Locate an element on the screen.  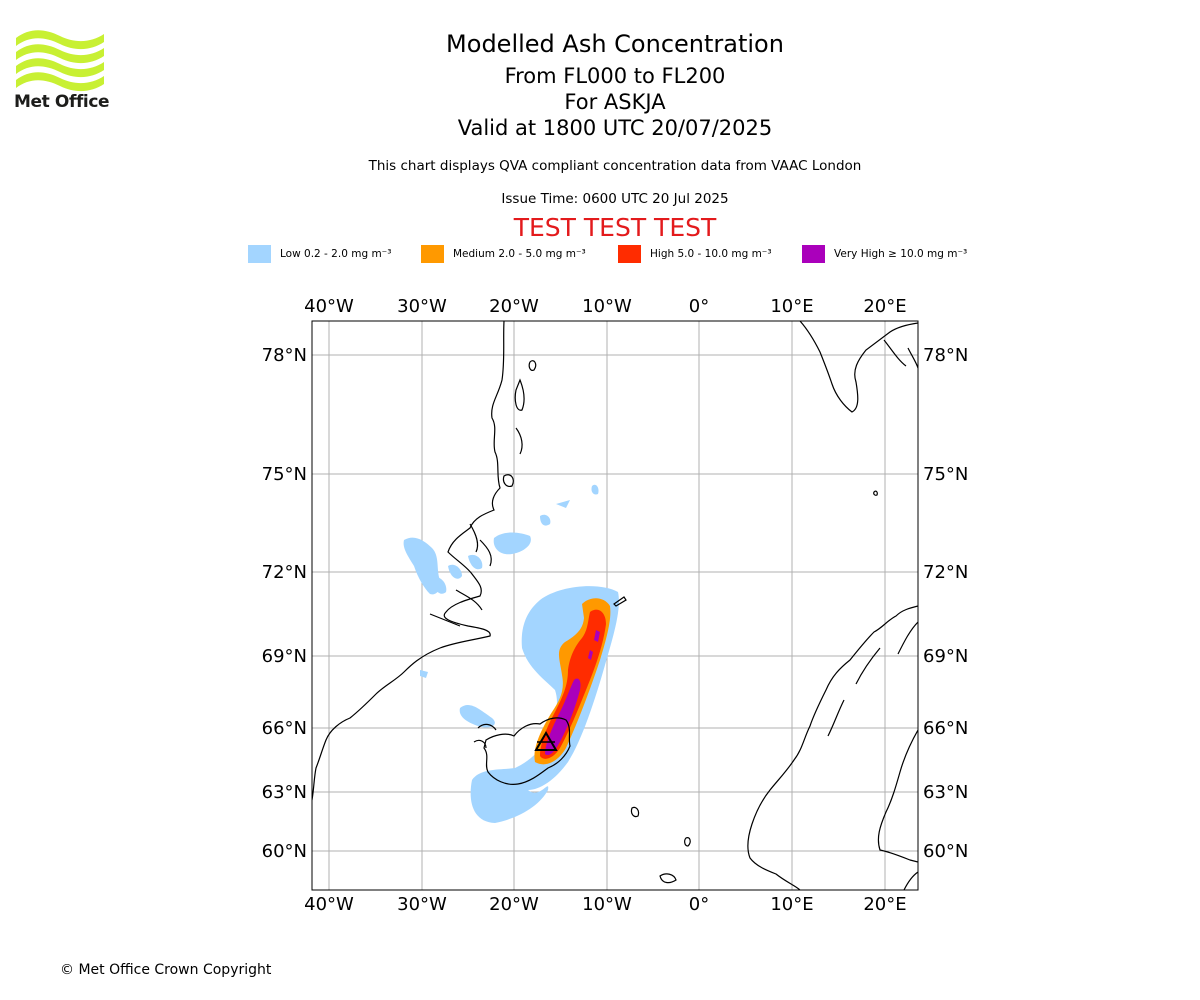
lat-ticks-right: 78°N 75°N 72°N 69°N 66°N 63°N 60°N is located at coordinates (945, 603).